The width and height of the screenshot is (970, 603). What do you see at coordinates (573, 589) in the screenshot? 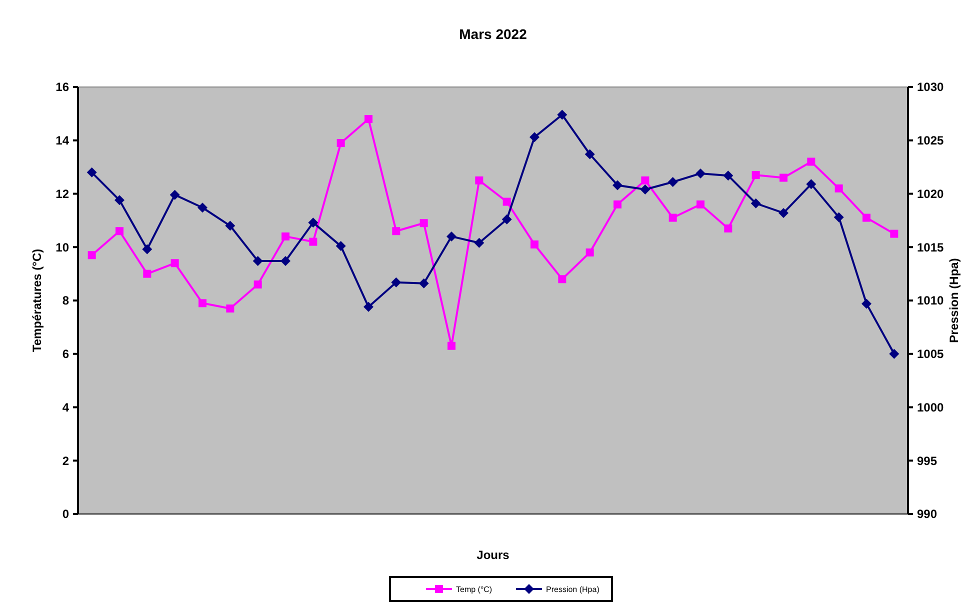
I see `legend-label: Pression (Hpa)` at bounding box center [573, 589].